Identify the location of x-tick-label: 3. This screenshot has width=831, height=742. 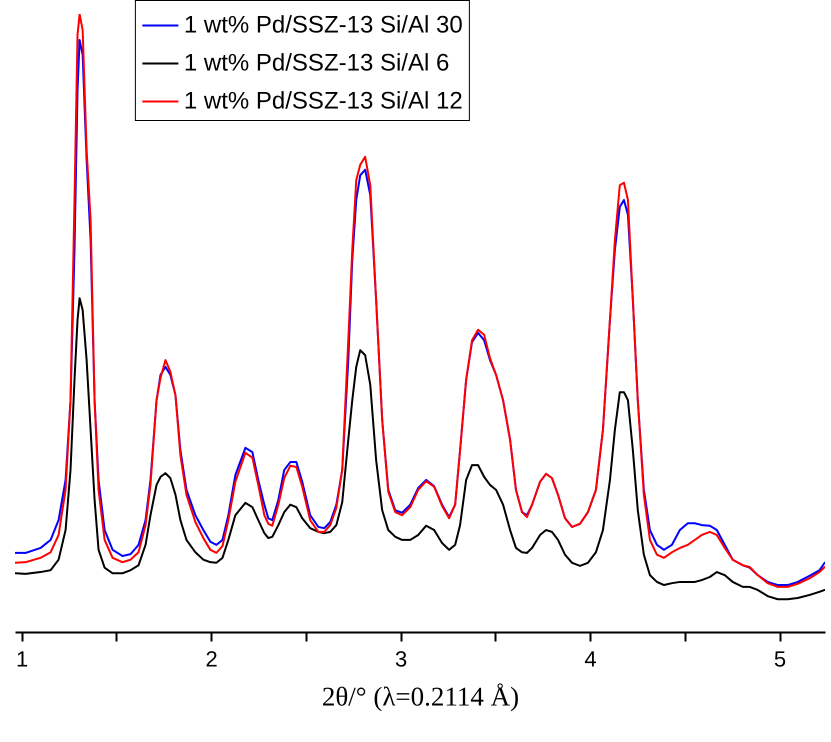
(401, 659).